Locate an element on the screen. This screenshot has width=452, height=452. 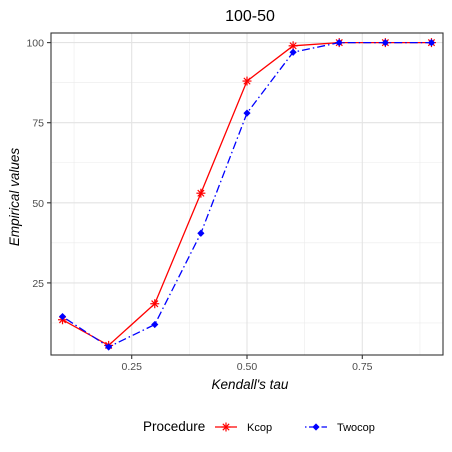
y-tick-label: 100 is located at coordinates (35, 44).